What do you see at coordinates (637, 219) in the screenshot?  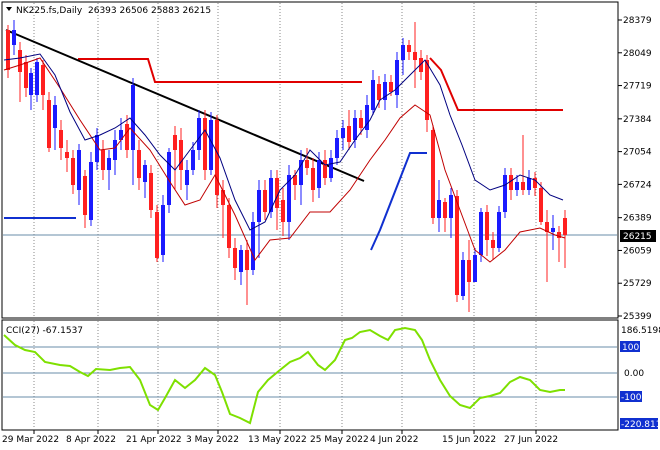 I see `price-tick-label: 26389` at bounding box center [637, 219].